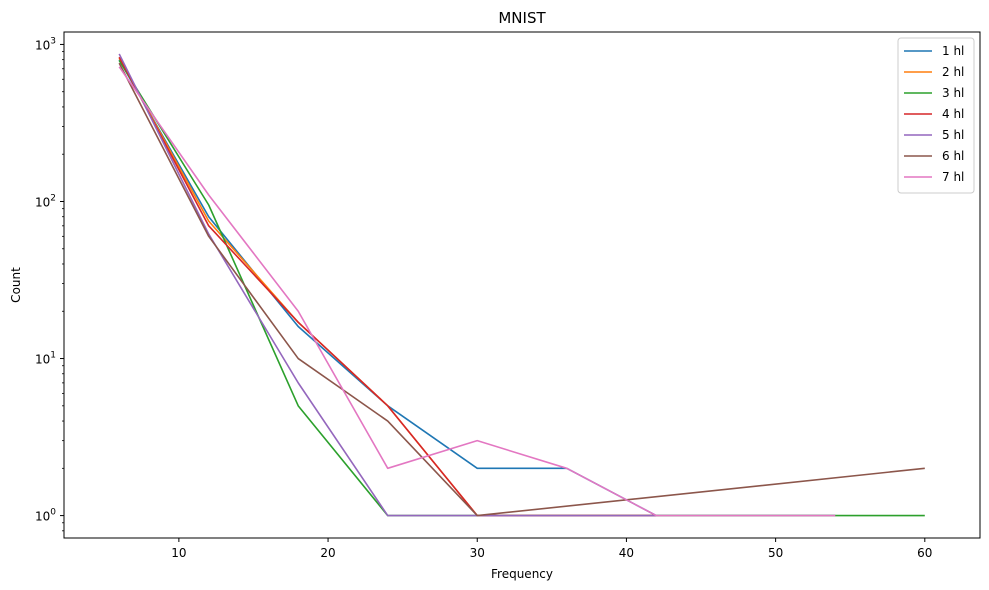 The width and height of the screenshot is (989, 590). I want to click on legend-label: 4 hl, so click(953, 114).